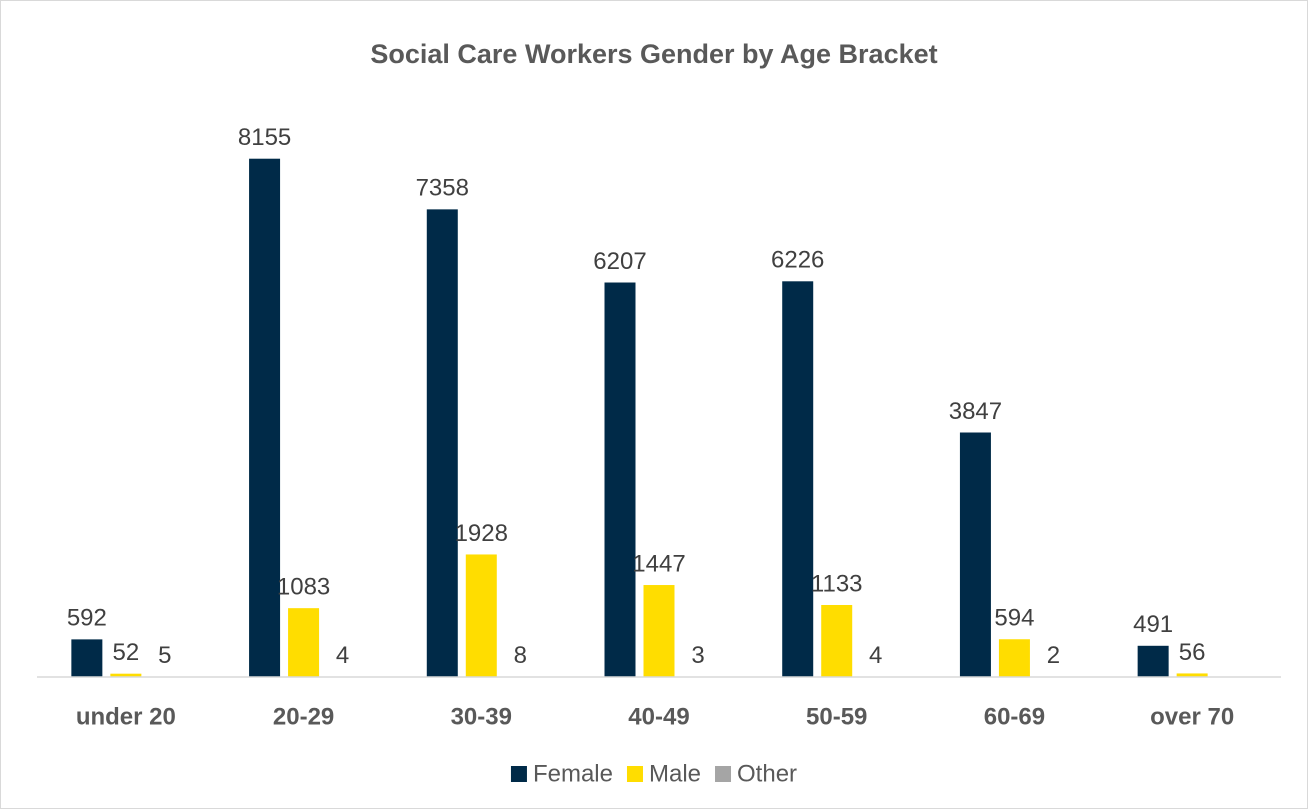 The height and width of the screenshot is (810, 1309). What do you see at coordinates (87, 618) in the screenshot?
I see `data-label: 592` at bounding box center [87, 618].